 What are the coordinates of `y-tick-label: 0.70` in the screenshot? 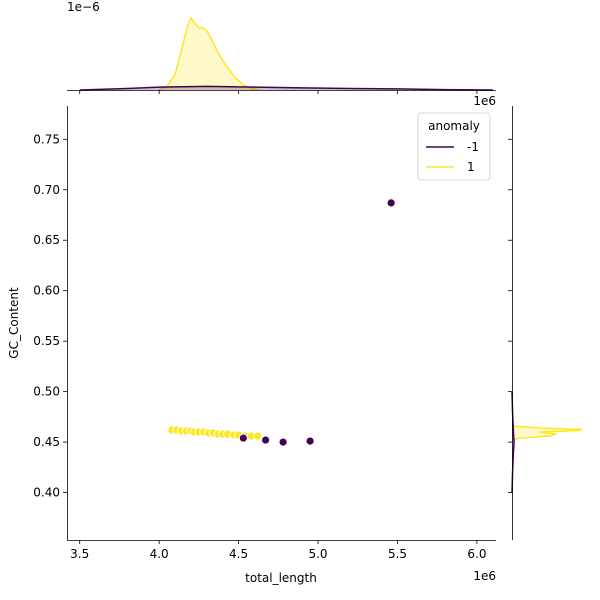 It's located at (46, 190).